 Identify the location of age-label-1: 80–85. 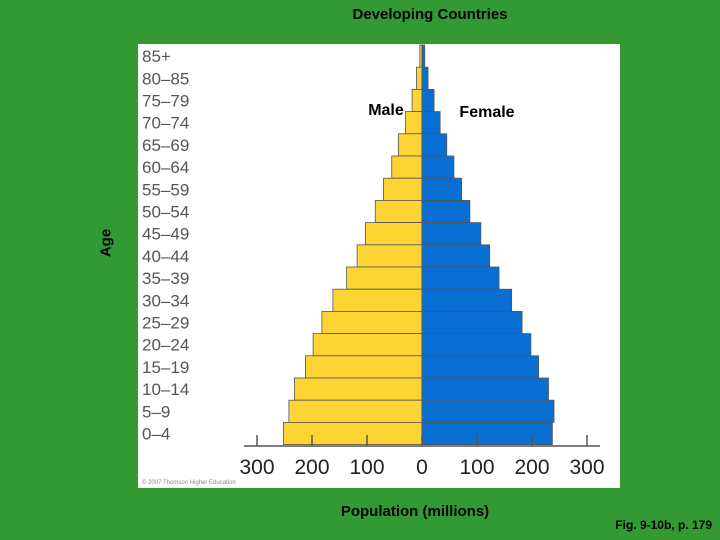
(165, 78).